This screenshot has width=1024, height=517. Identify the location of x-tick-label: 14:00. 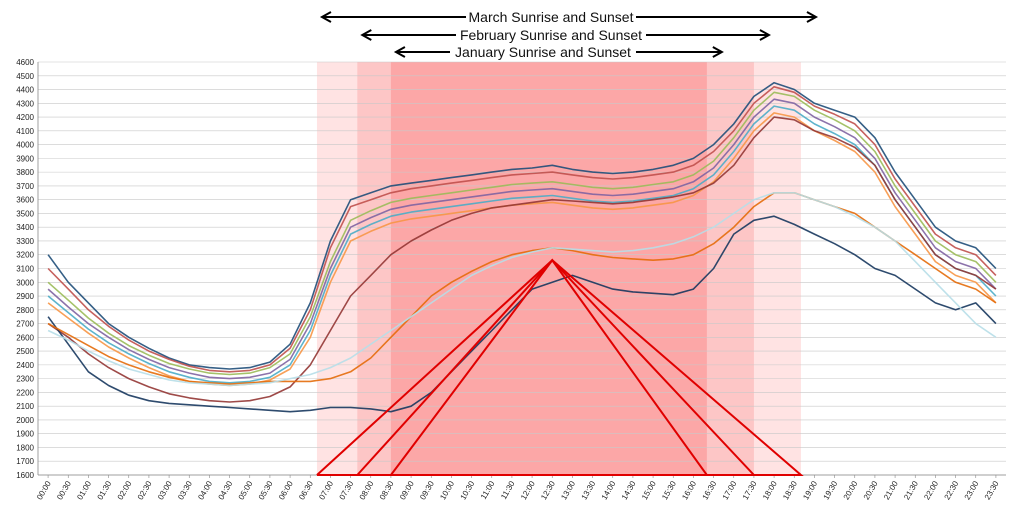
(609, 490).